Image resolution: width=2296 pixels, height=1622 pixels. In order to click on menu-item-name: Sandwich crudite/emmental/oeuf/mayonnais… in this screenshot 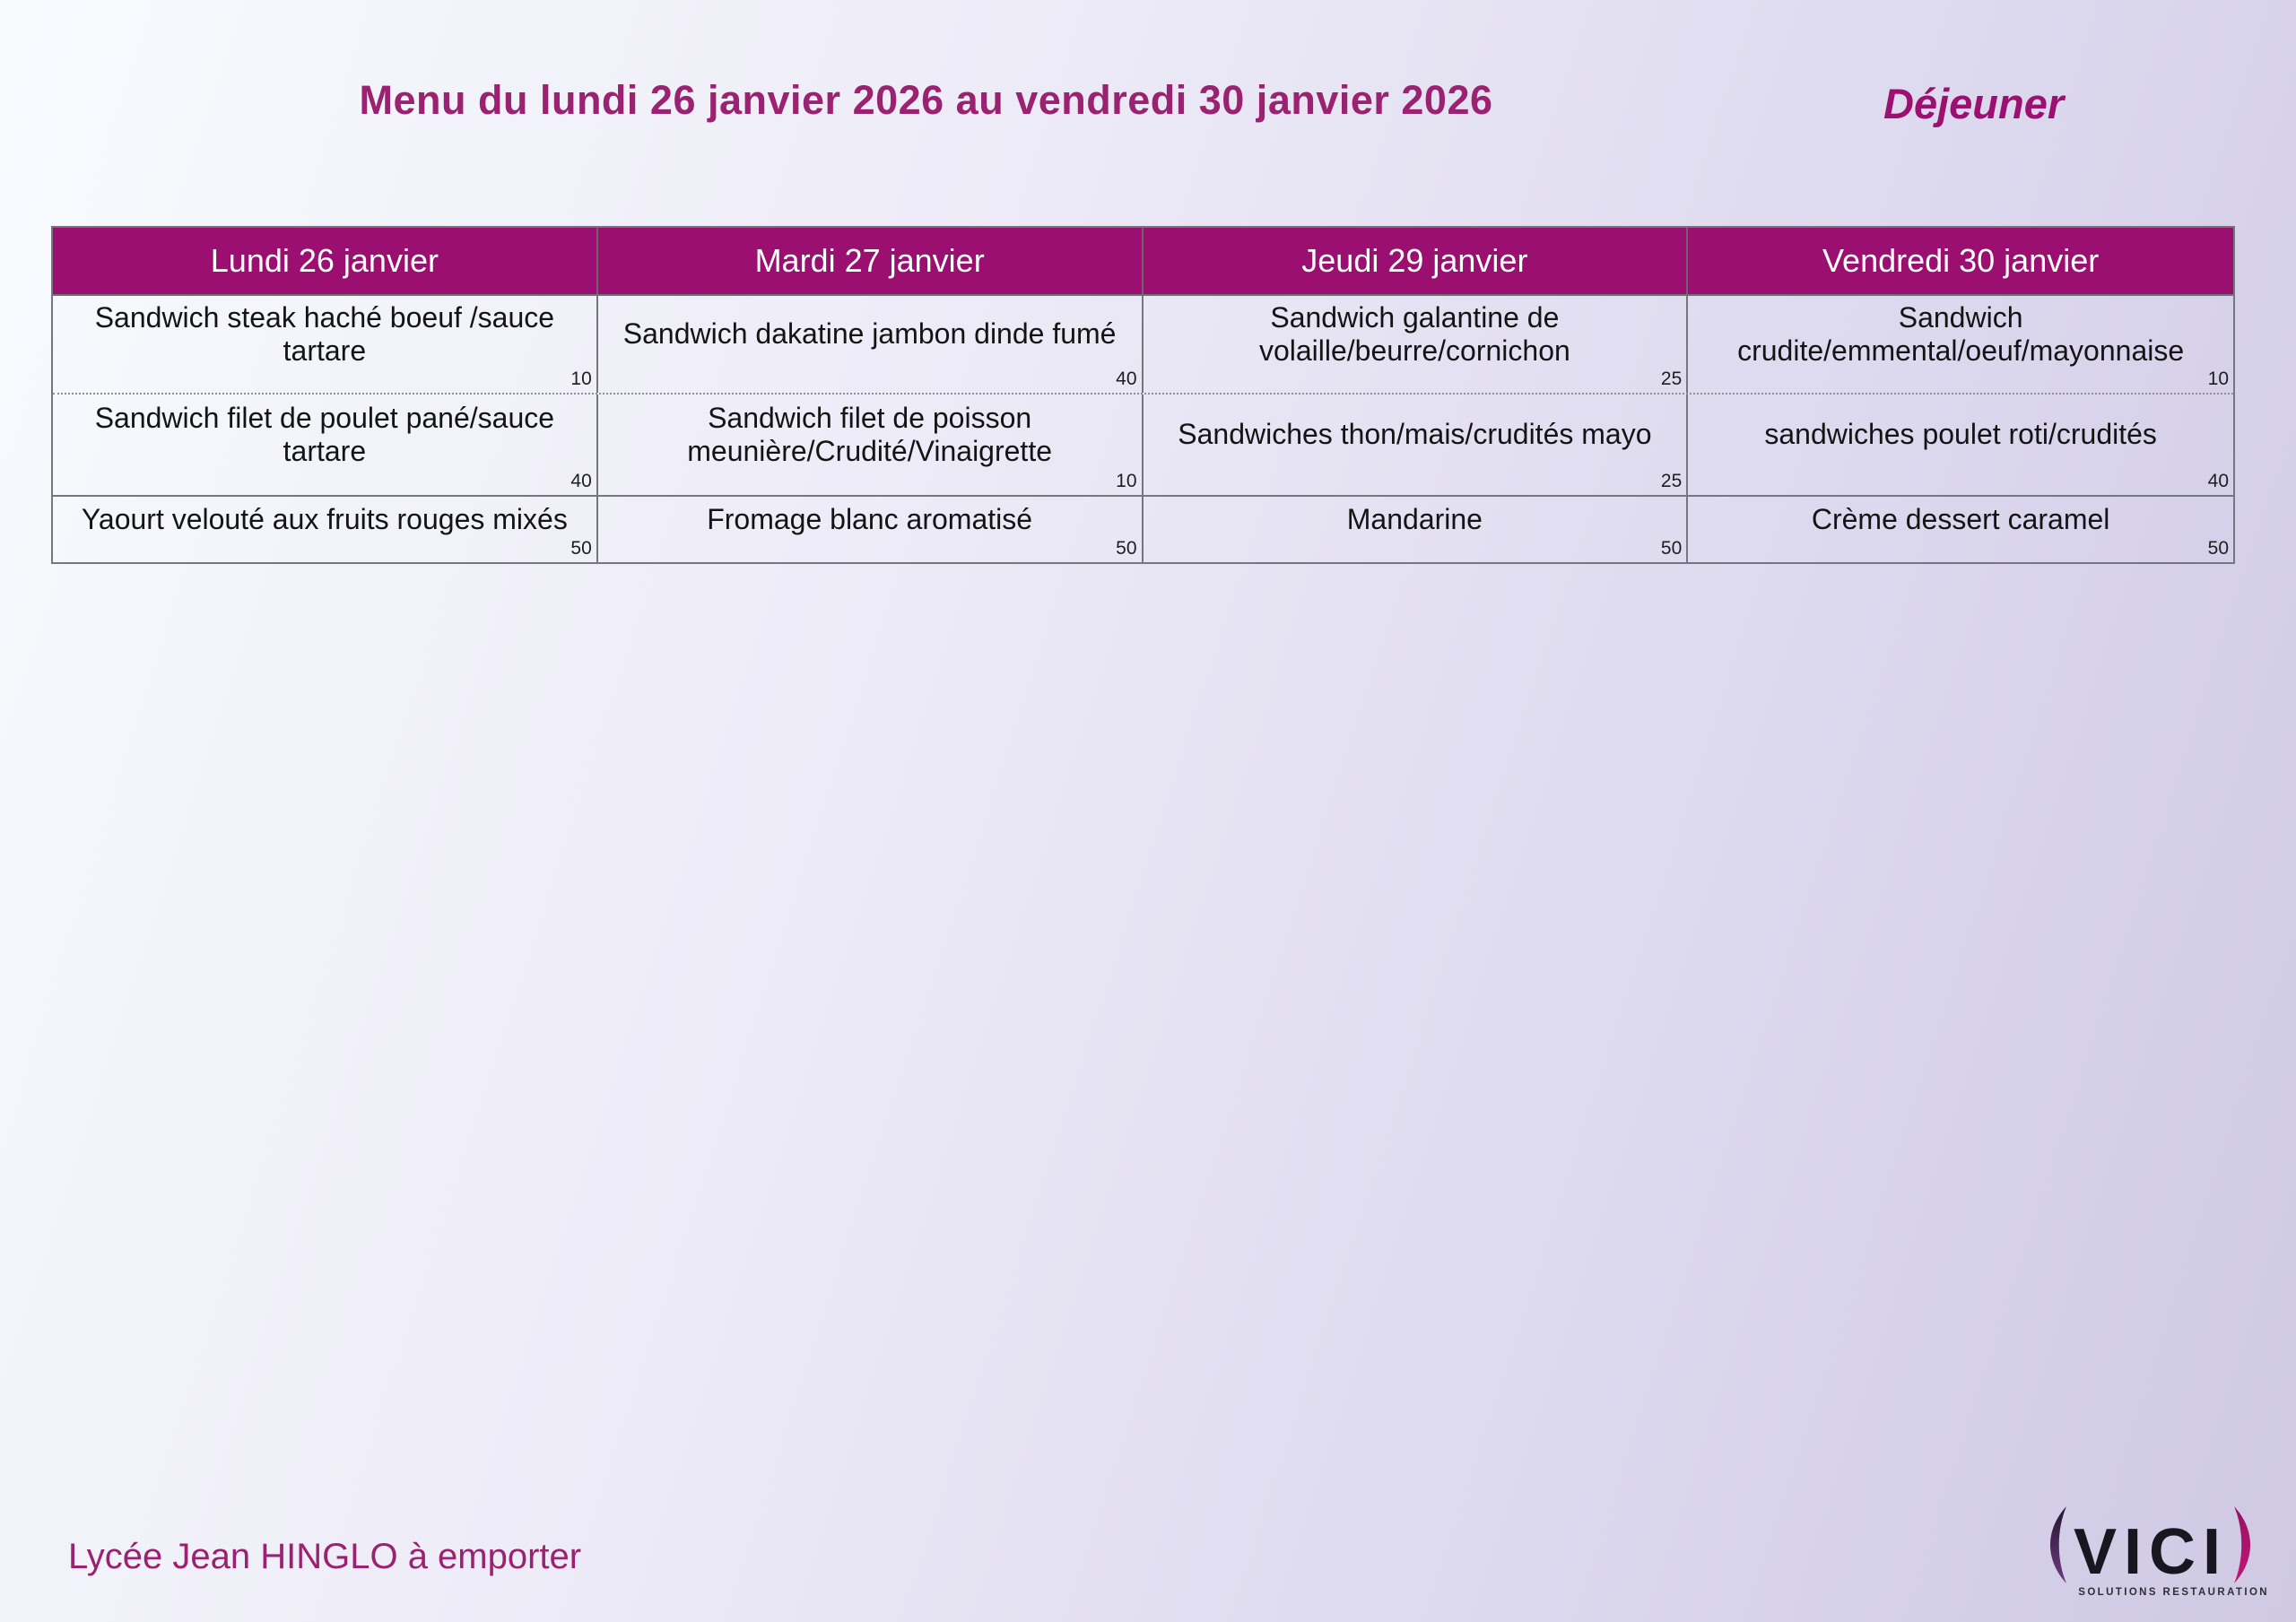, I will do `click(1961, 333)`.